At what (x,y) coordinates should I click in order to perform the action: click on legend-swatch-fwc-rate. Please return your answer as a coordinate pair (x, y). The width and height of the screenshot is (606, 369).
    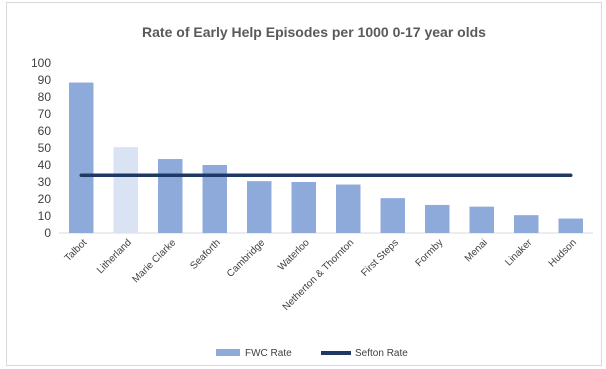
    Looking at the image, I should click on (228, 352).